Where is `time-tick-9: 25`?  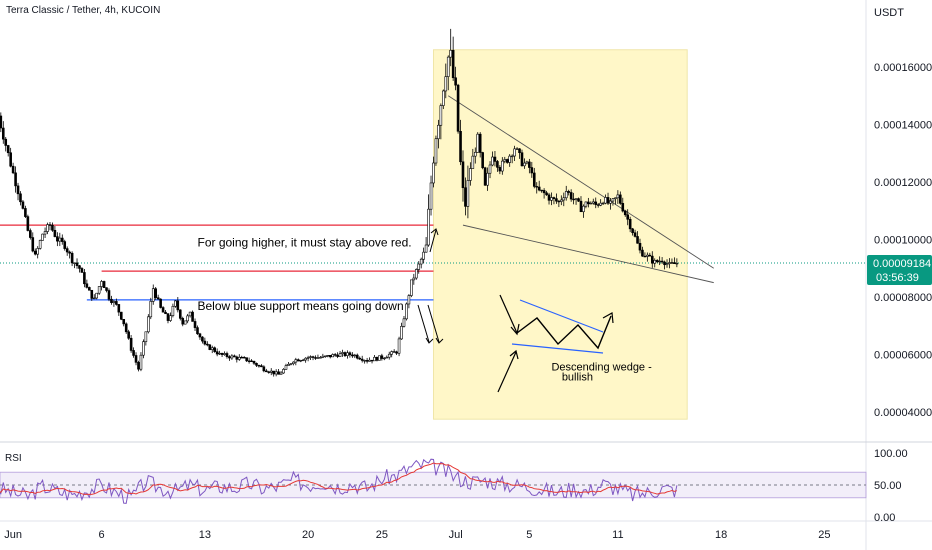 time-tick-9: 25 is located at coordinates (824, 535).